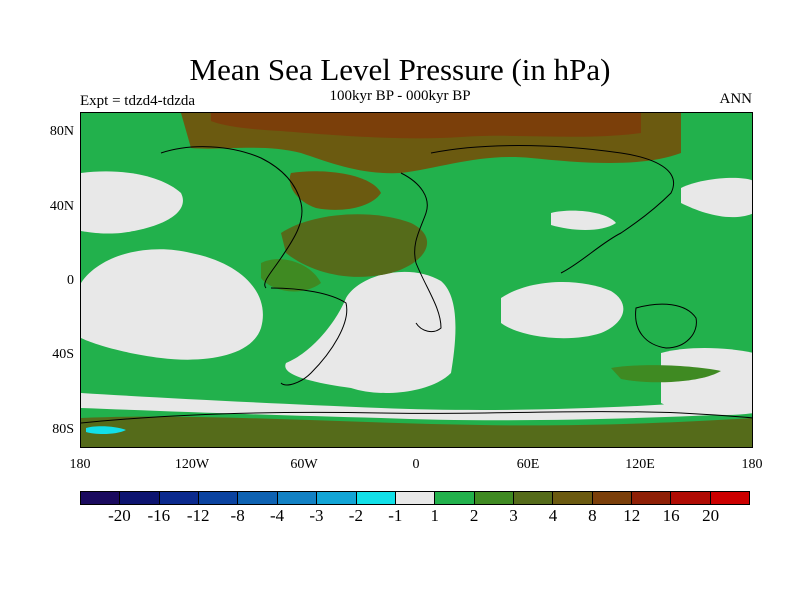  I want to click on region-light-npacific, so click(132, 202).